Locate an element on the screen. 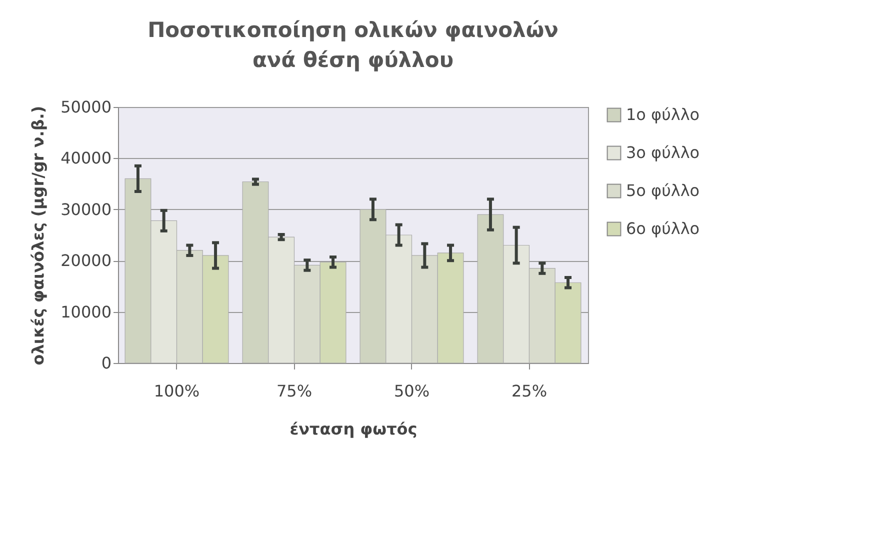  y-tick-label: 10000 is located at coordinates (86, 312).